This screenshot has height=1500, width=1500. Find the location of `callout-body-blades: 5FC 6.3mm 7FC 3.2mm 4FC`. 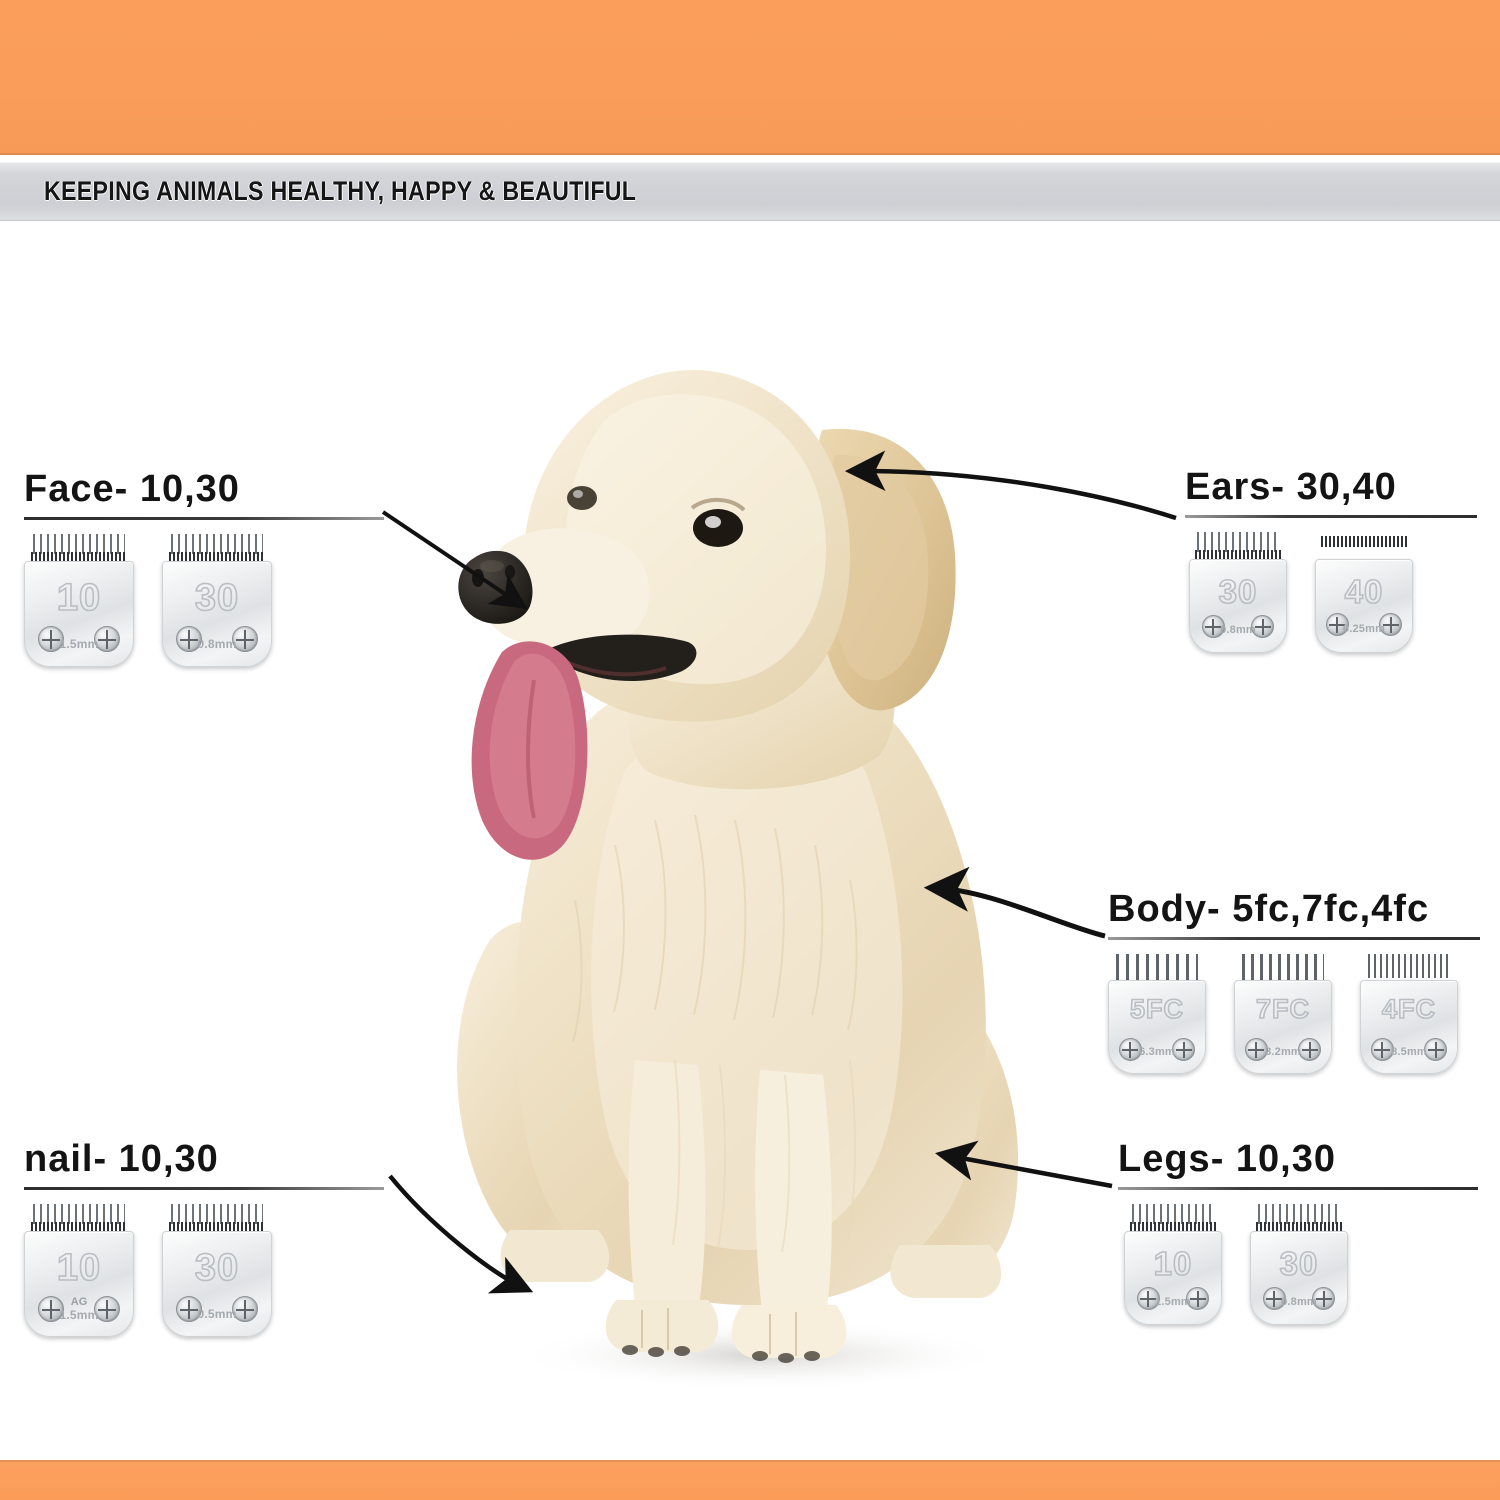

callout-body-blades: 5FC 6.3mm 7FC 3.2mm 4FC is located at coordinates (1294, 1014).